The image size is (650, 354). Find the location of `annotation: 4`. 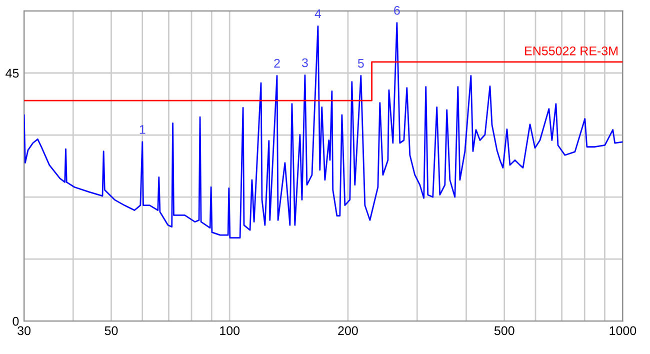

annotation: 4 is located at coordinates (318, 13).